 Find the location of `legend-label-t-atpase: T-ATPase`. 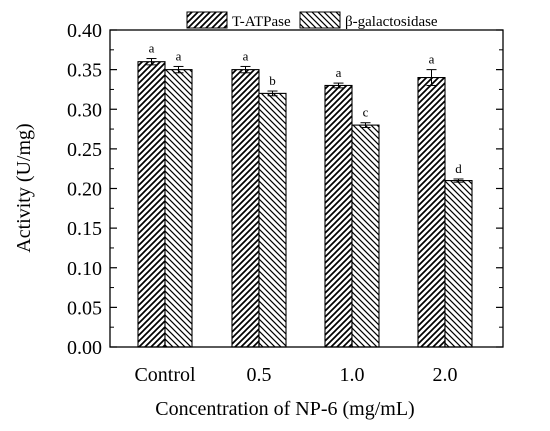

legend-label-t-atpase: T-ATPase is located at coordinates (261, 22).